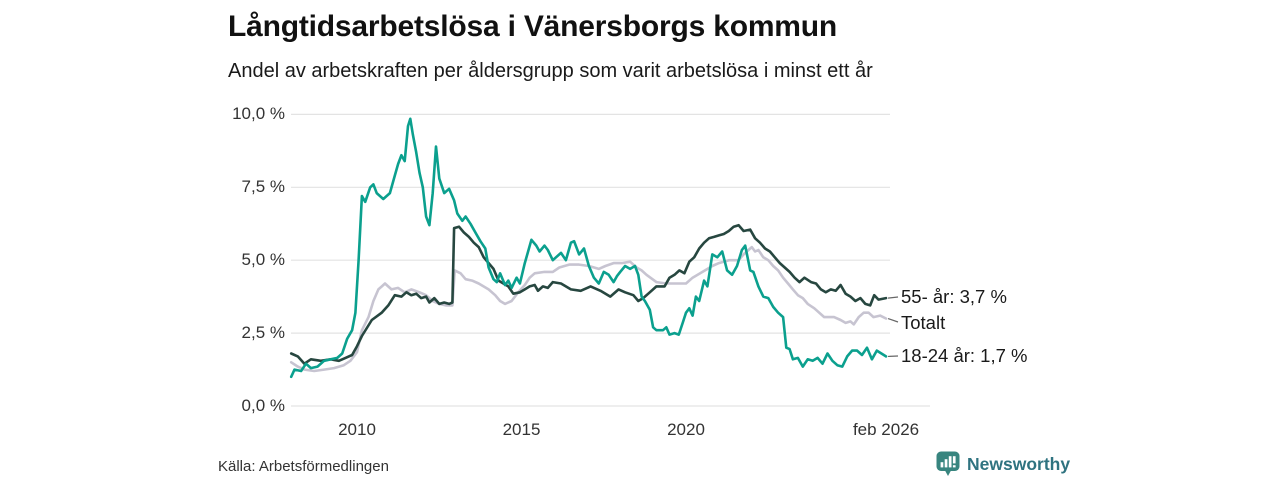 The image size is (1280, 480). I want to click on leader-line-totalt, so click(893, 320).